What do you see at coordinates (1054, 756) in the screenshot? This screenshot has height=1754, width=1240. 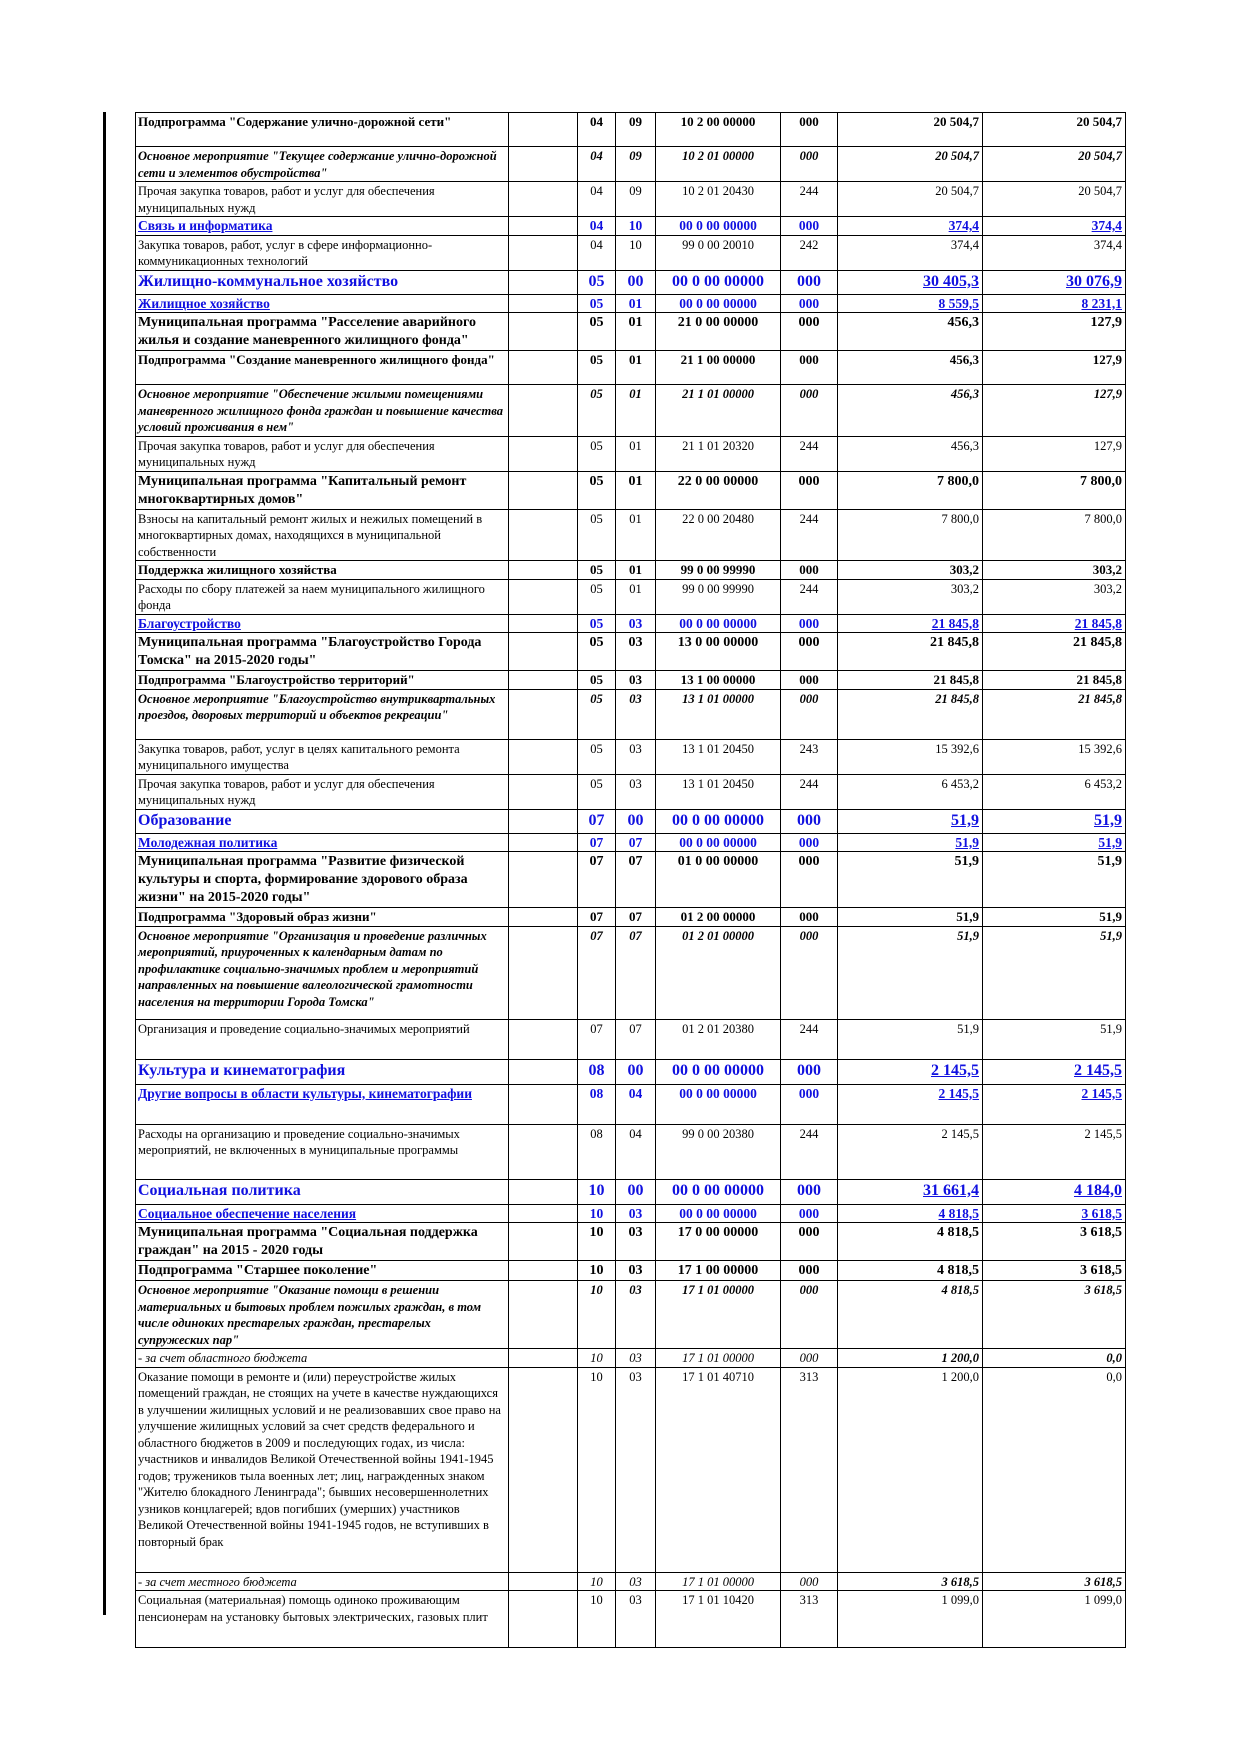 I see `amount-executed: 15 392,6` at bounding box center [1054, 756].